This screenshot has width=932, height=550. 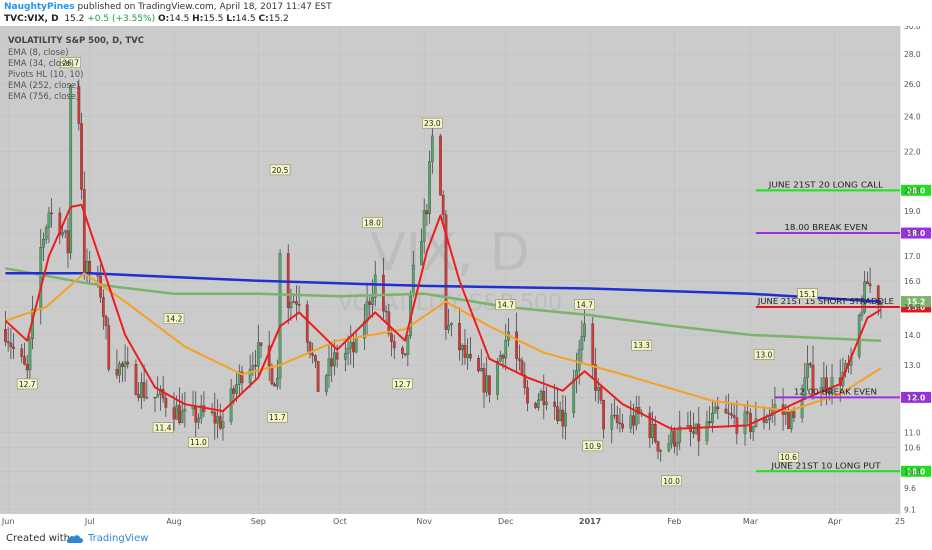 I want to click on time-axis: Jun Jul Aug Sep Oct Nov Dec 2017 Feb Mar Apr 25, so click(x=453, y=521).